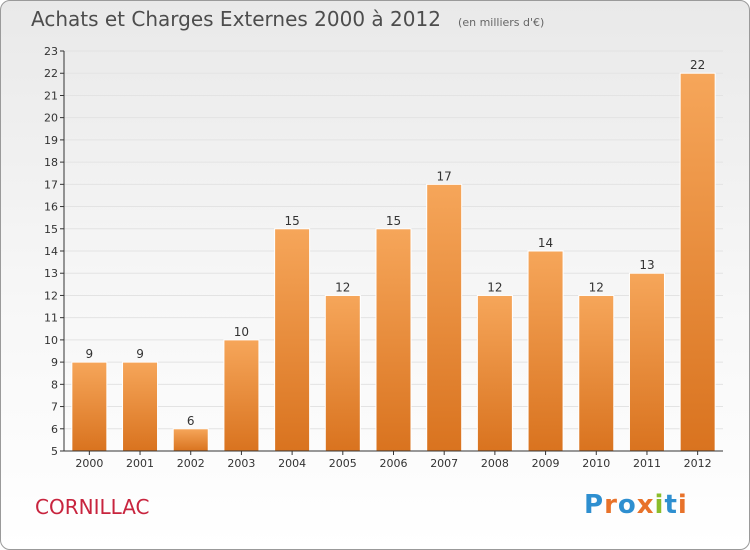  Describe the element at coordinates (51, 295) in the screenshot. I see `y-tick-label: 12` at that location.